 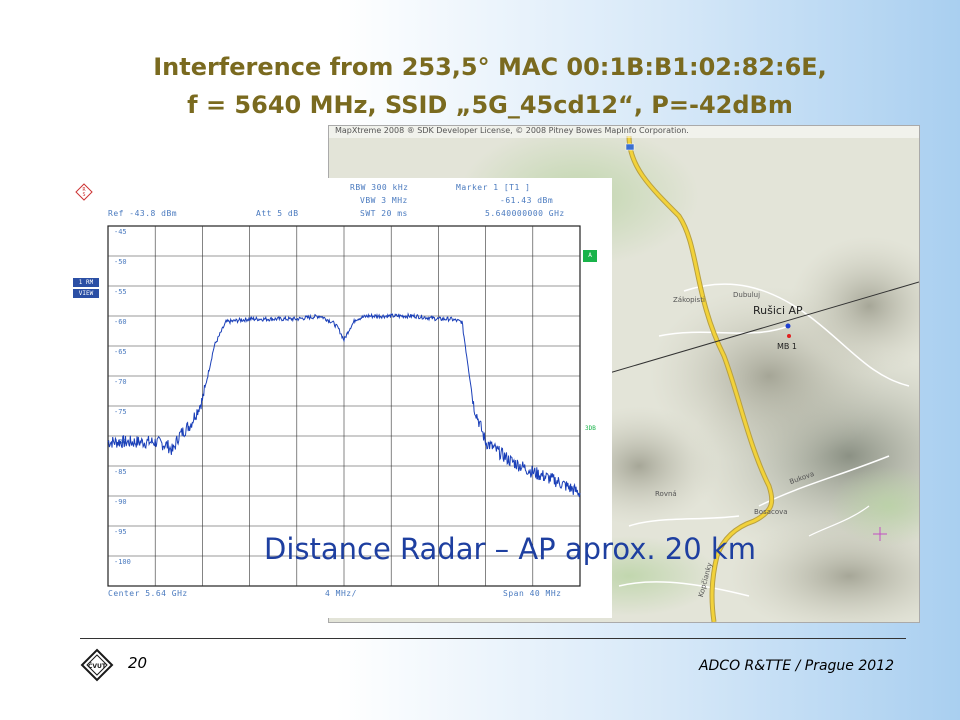 I want to click on page-number: 20, so click(x=138, y=663).